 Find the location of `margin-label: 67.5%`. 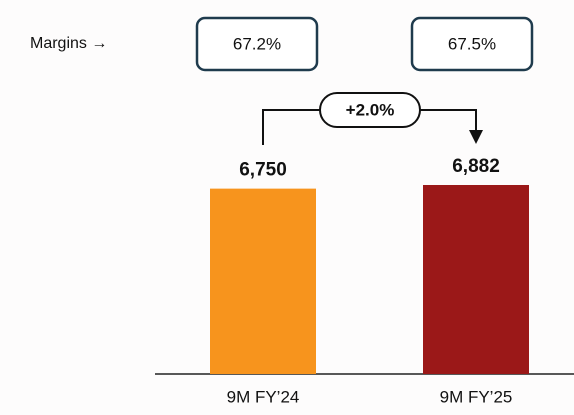

margin-label: 67.5% is located at coordinates (472, 43).